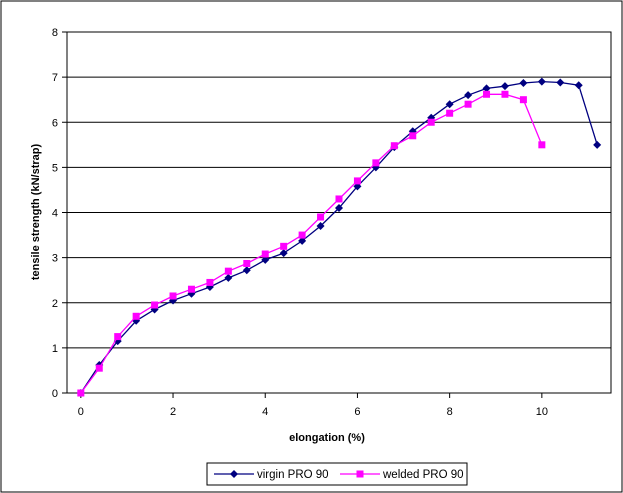 The height and width of the screenshot is (493, 623). What do you see at coordinates (265, 412) in the screenshot?
I see `x-tick-label: 4` at bounding box center [265, 412].